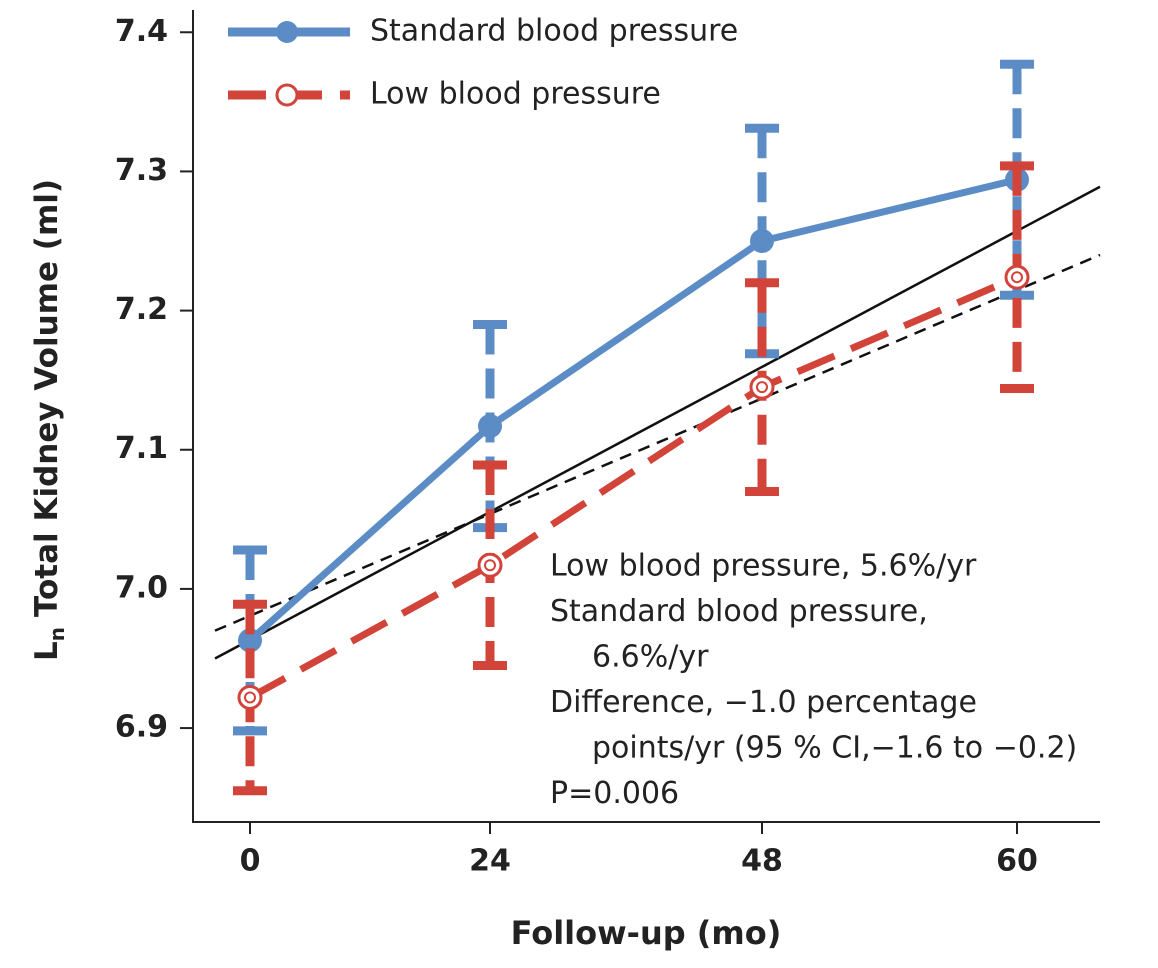 This screenshot has height=968, width=1158. I want to click on y-tick-label: 7.1, so click(141, 448).